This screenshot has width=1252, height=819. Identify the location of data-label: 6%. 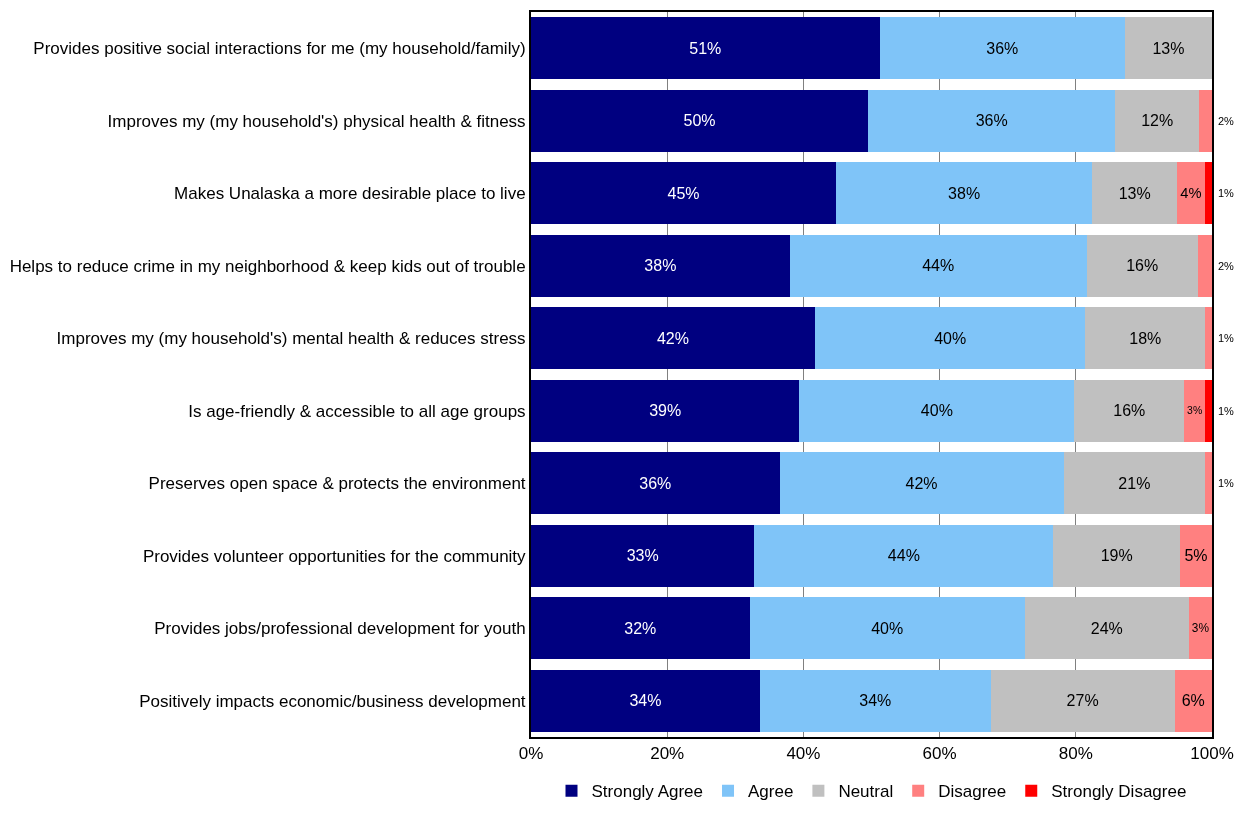
(1193, 701).